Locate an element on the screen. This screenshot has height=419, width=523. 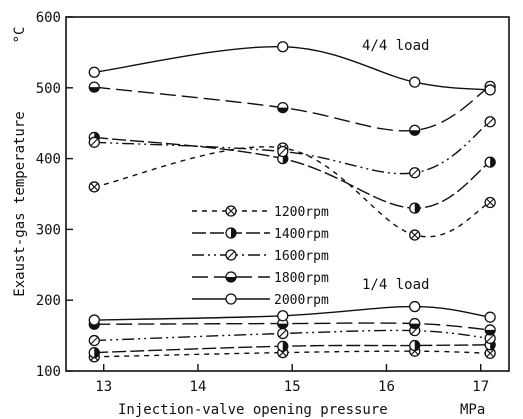
legend-marker-1400rpm is located at coordinates (231, 233).